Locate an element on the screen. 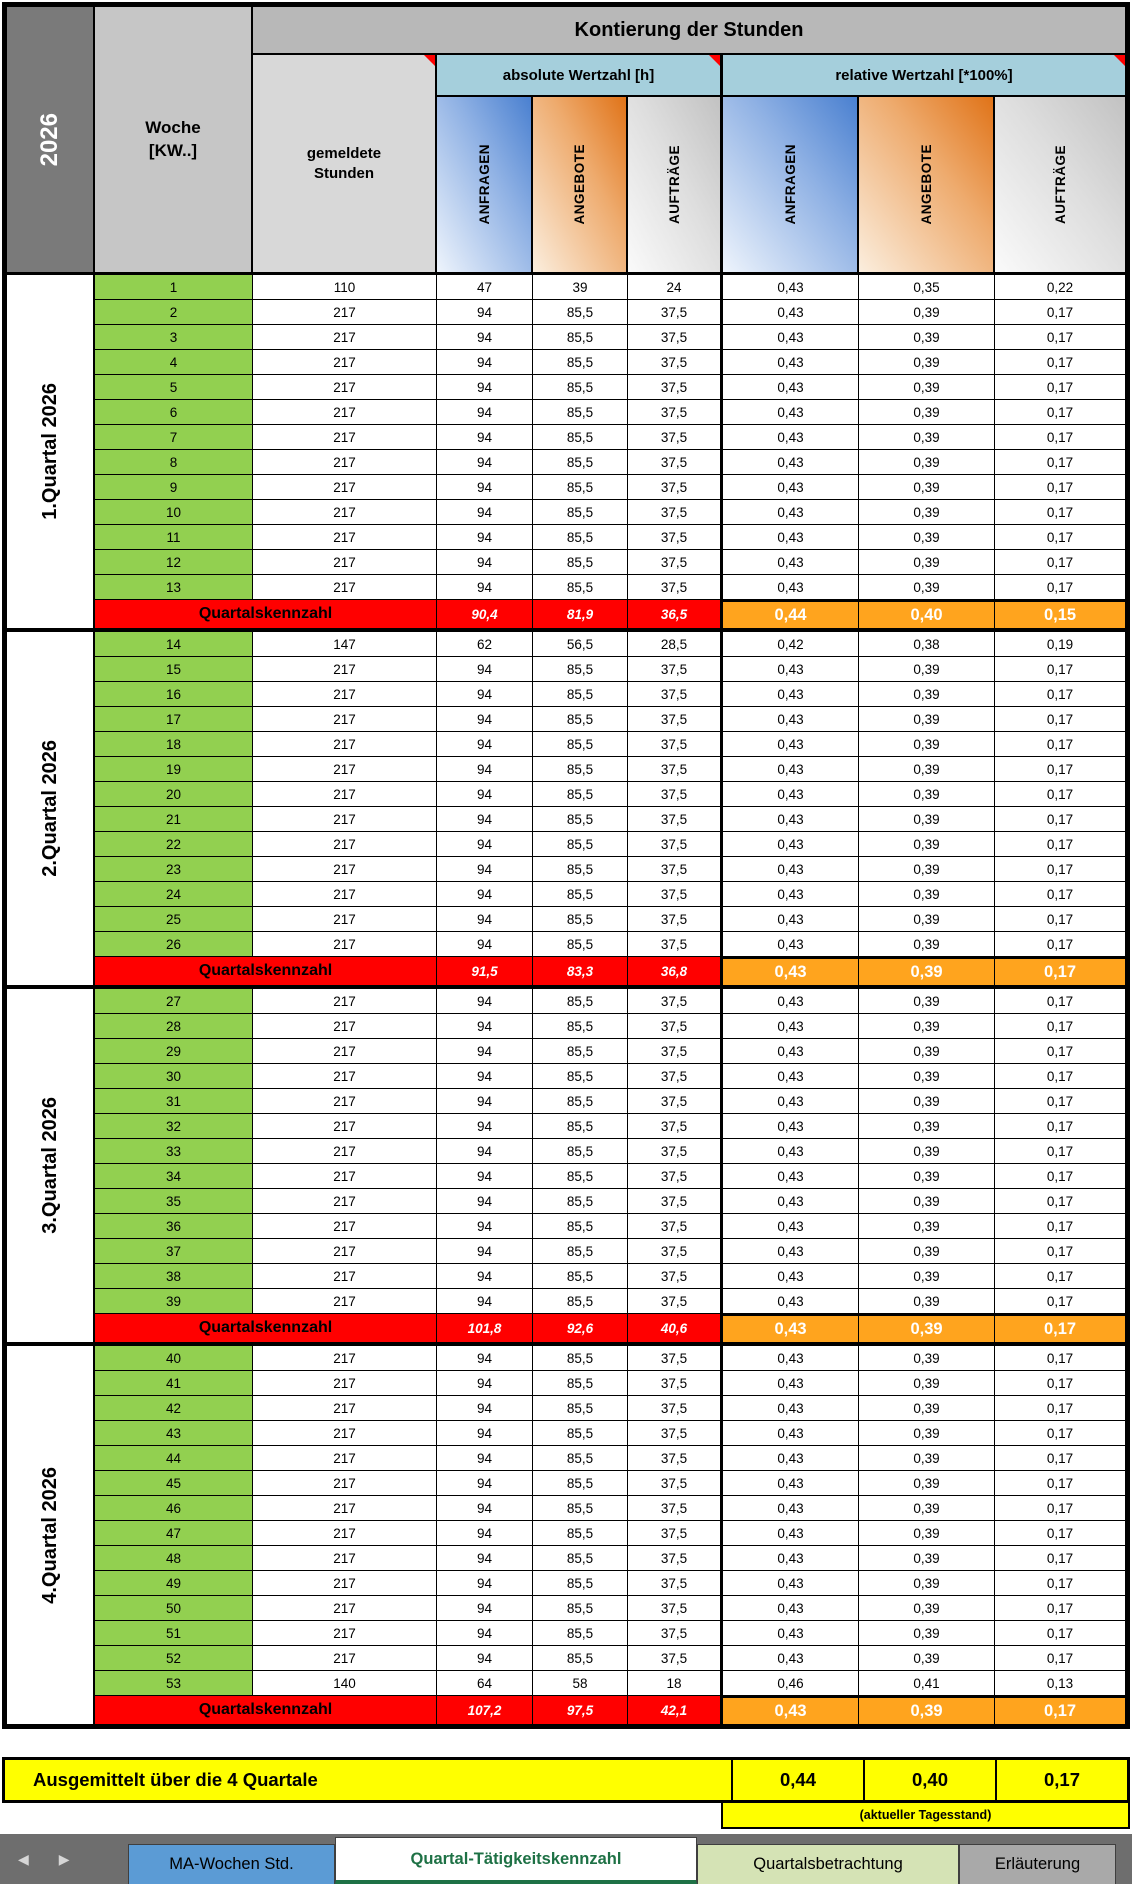 The height and width of the screenshot is (1884, 1132). week-cell: 4 is located at coordinates (174, 362).